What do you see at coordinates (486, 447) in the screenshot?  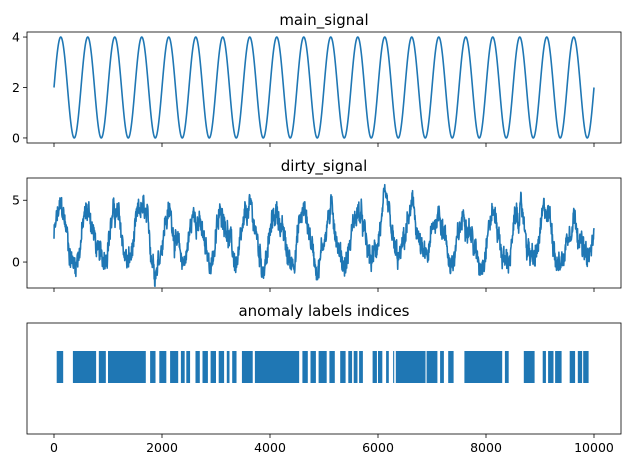 I see `x-tick-label: 8000` at bounding box center [486, 447].